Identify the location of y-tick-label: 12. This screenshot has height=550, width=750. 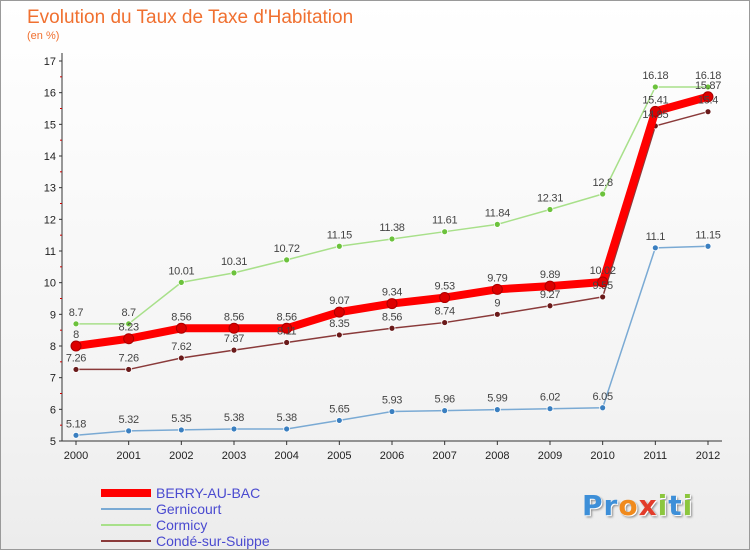
(50, 220).